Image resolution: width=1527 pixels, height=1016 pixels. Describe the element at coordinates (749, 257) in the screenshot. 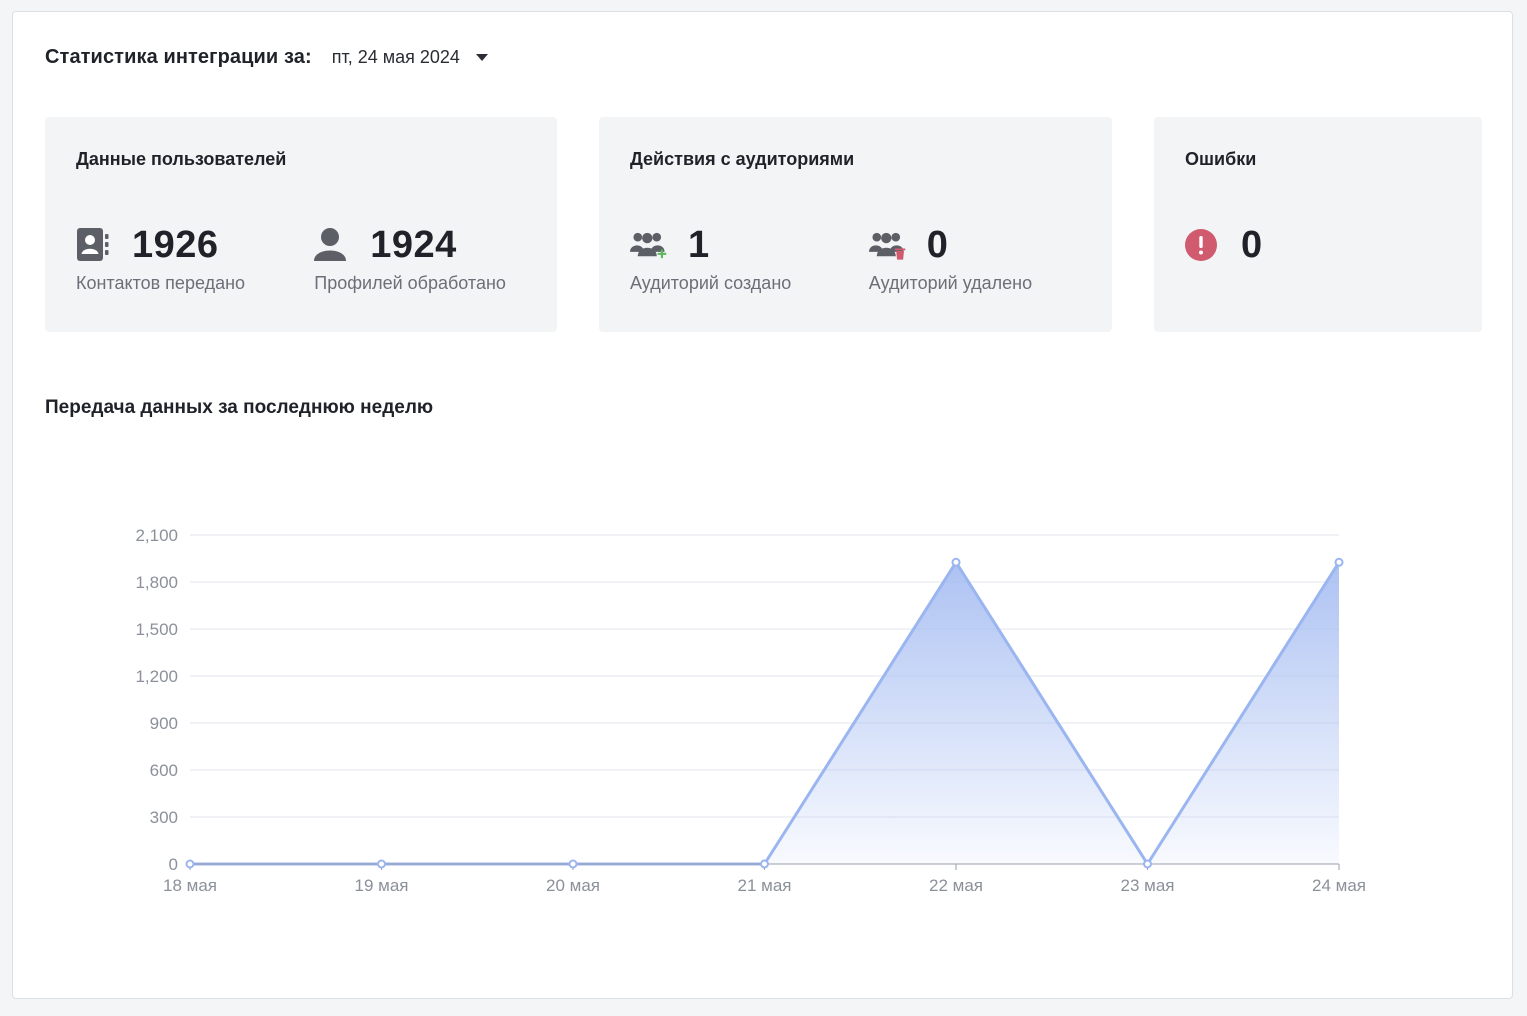

I see `audiences-created-metric: 1 Аудиторий создано` at that location.